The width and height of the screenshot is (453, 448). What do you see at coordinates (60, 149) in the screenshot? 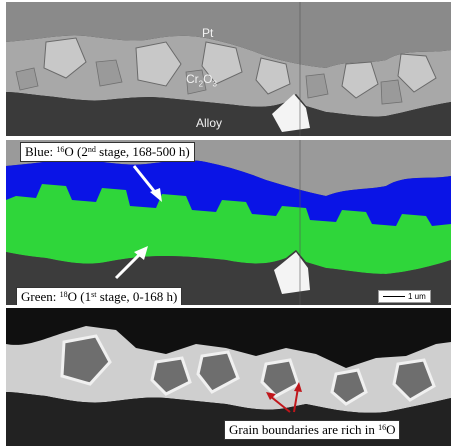
I see `blue-label-isotope: 16` at bounding box center [60, 149].